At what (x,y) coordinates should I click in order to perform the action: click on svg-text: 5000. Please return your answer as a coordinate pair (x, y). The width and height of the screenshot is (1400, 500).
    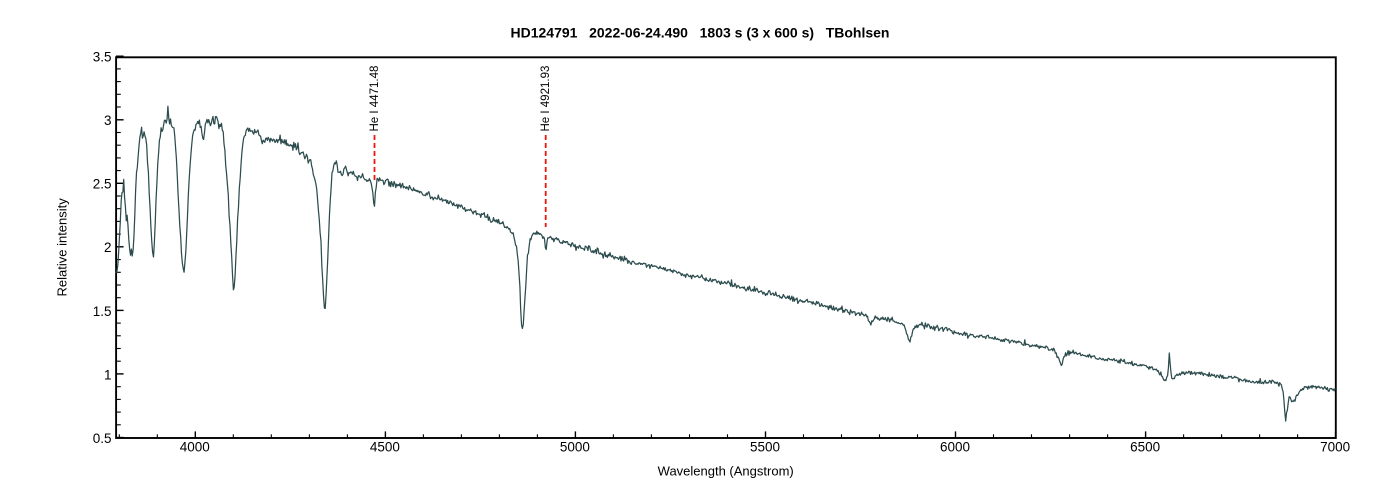
    Looking at the image, I should click on (575, 447).